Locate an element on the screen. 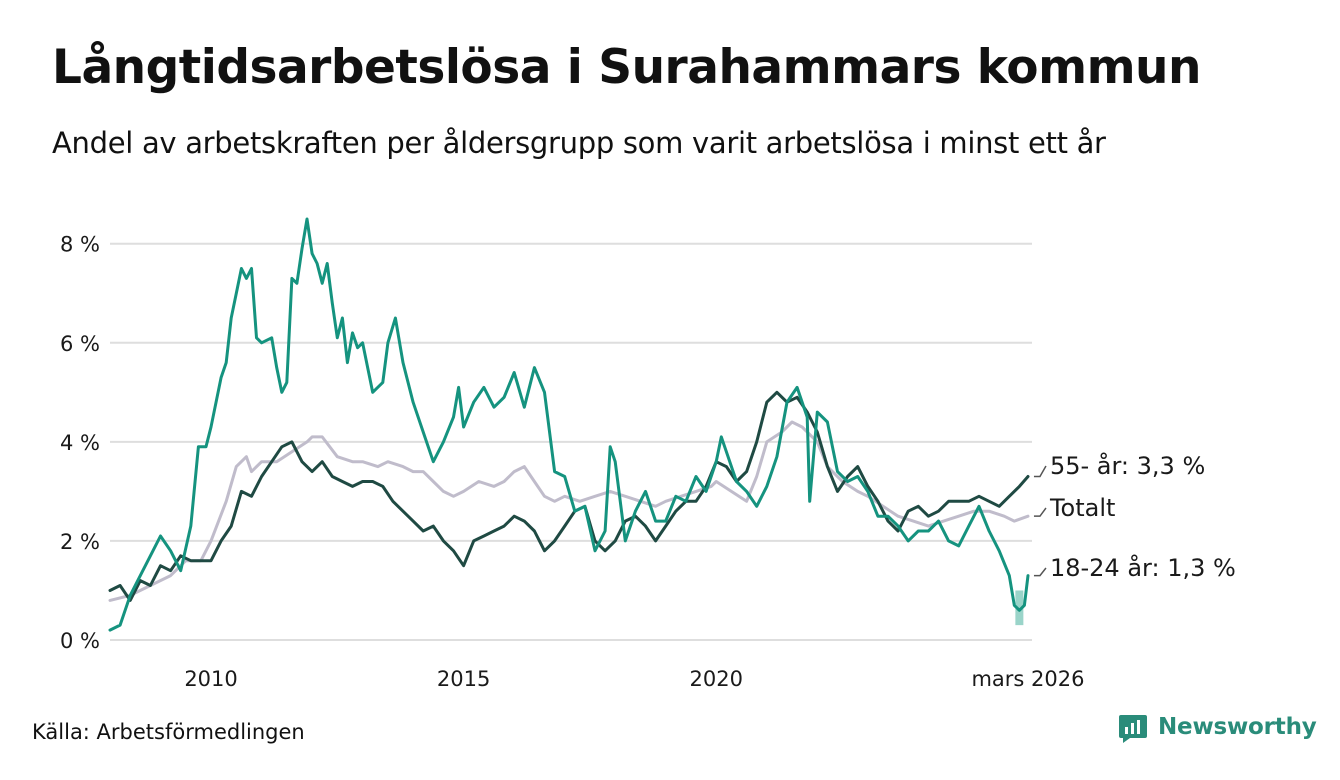 This screenshot has width=1340, height=780. label-connector-total is located at coordinates (1040, 512).